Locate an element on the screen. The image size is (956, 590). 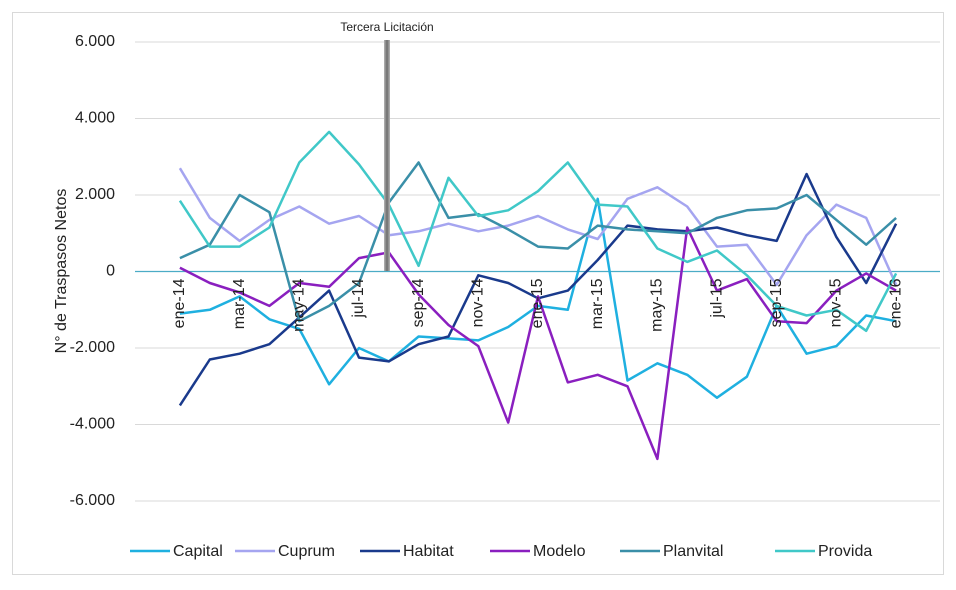
y-tick-label: 2.000 is located at coordinates (95, 194).